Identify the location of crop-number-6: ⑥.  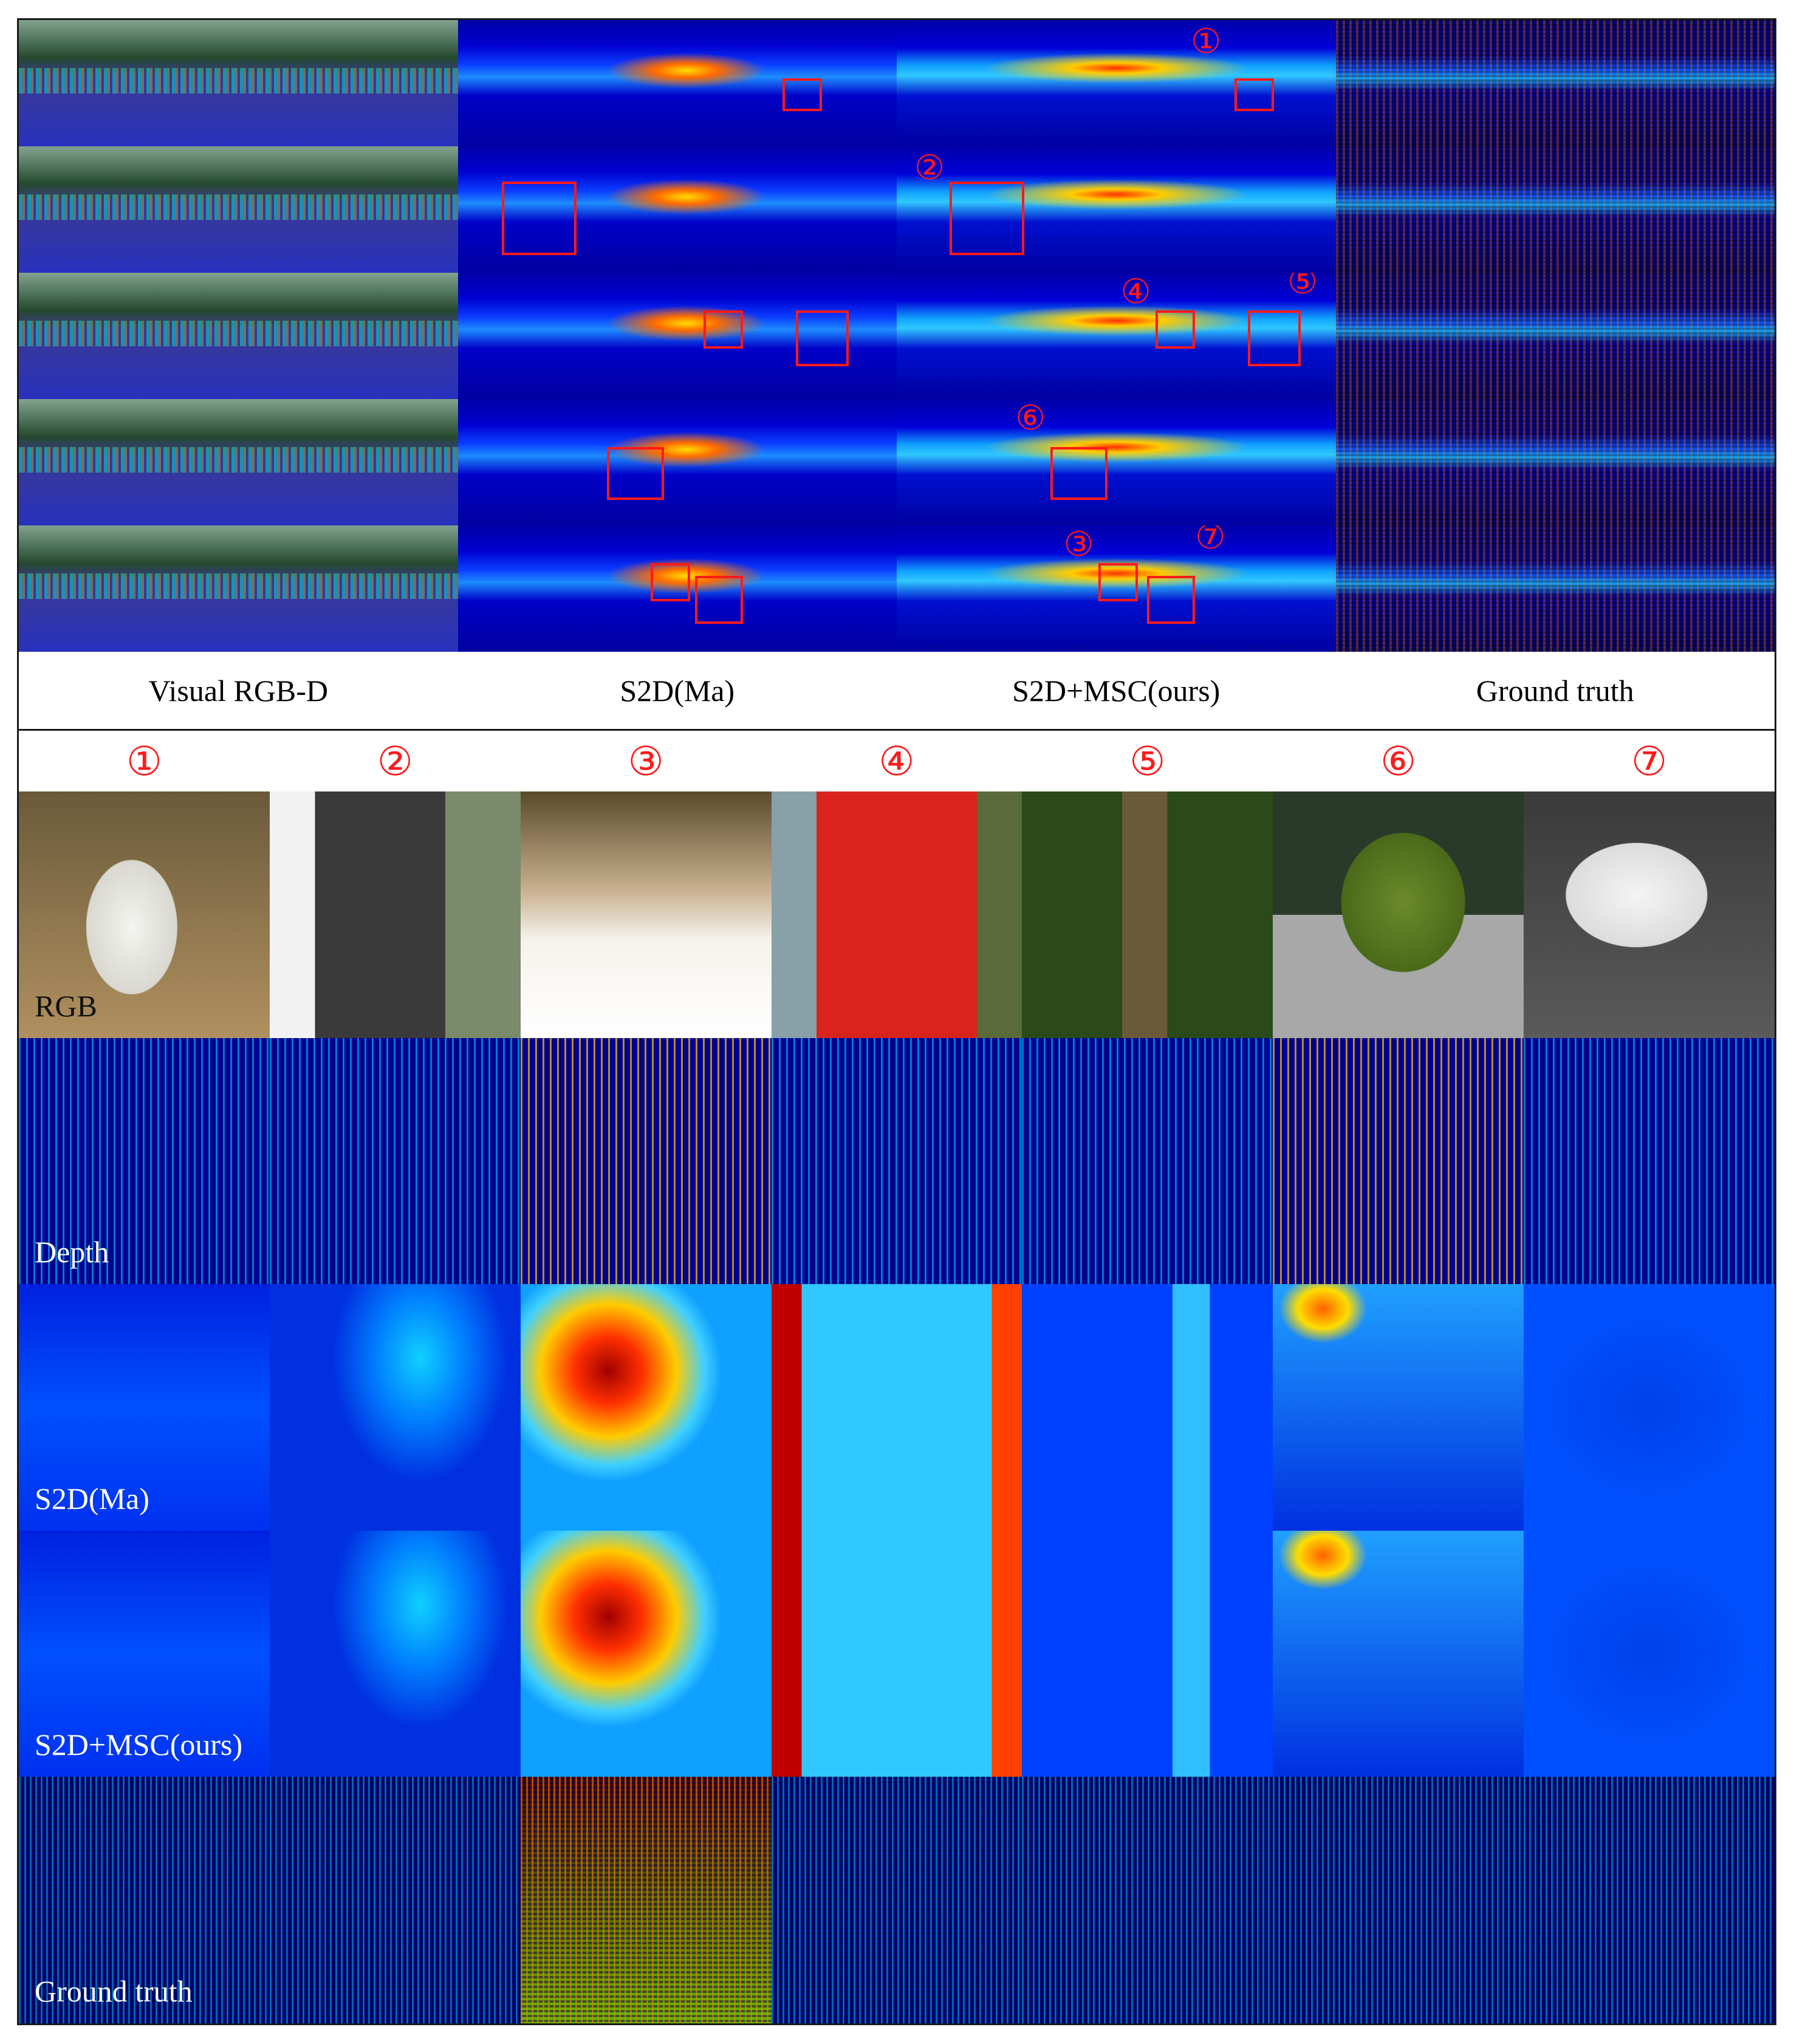
(1399, 761).